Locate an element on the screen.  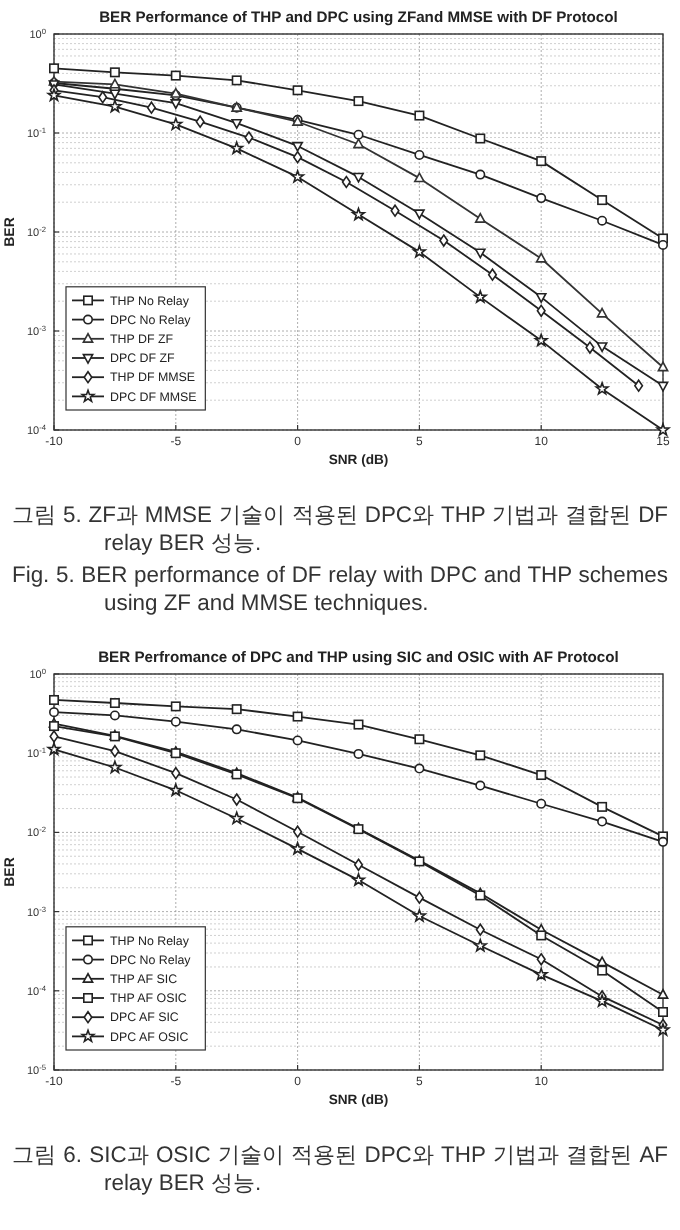
caption: 그림 6. SIC과 OSIC 기술이 적용된 DPC와 THP 기법과 결합된 AF relay BER 성능. is located at coordinates (340, 1170).